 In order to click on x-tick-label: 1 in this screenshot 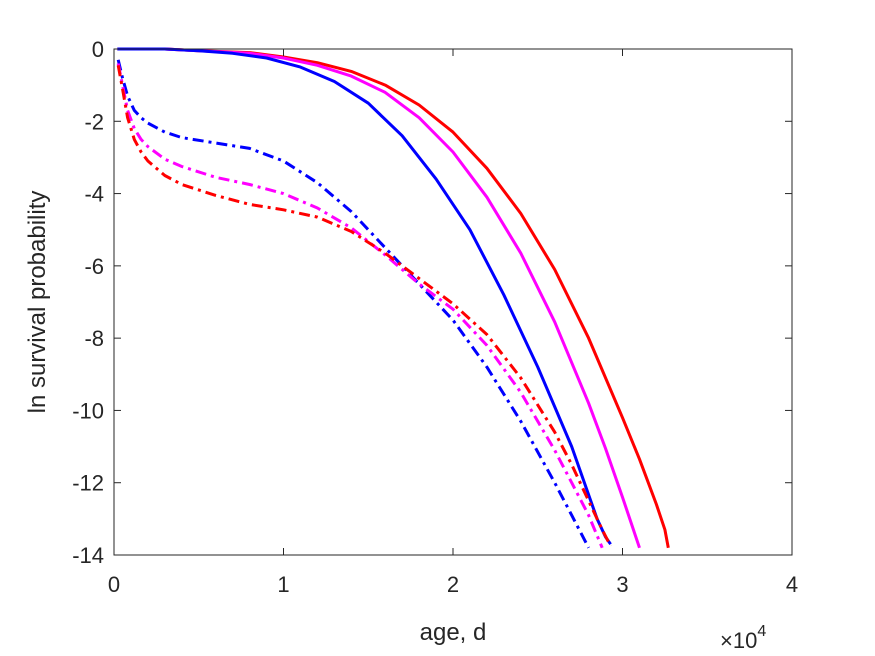, I will do `click(283, 584)`.